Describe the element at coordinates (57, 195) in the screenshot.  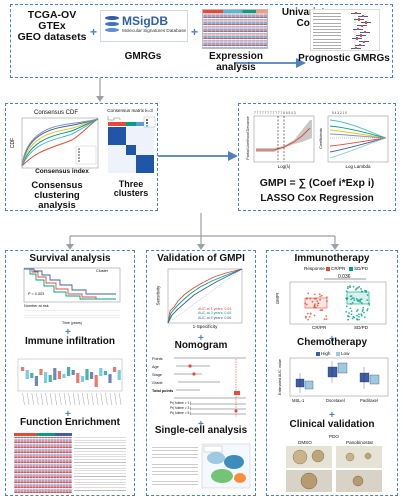
I see `consensus-clustering-label: Consensus clustering analysis` at that location.